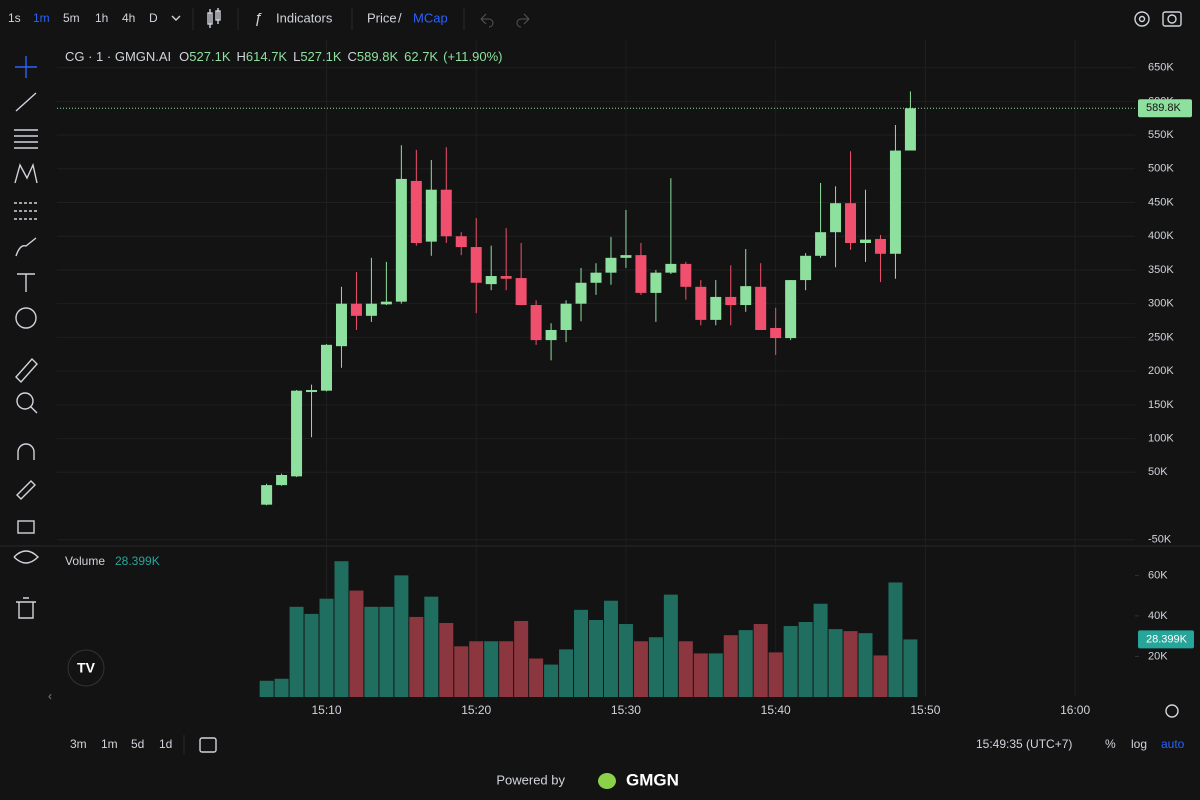 The height and width of the screenshot is (800, 1200). Describe the element at coordinates (378, 56) in the screenshot. I see `ohlc-value: 589.8K` at that location.